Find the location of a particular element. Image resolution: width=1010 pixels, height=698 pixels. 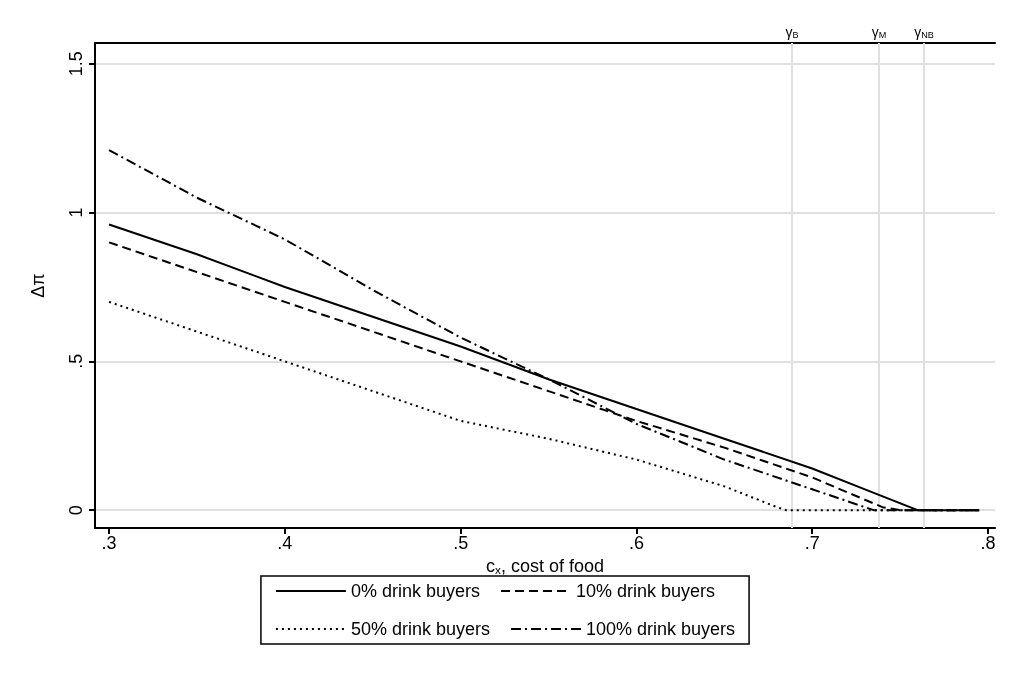

legend-label: 50% drink buyers is located at coordinates (420, 629).